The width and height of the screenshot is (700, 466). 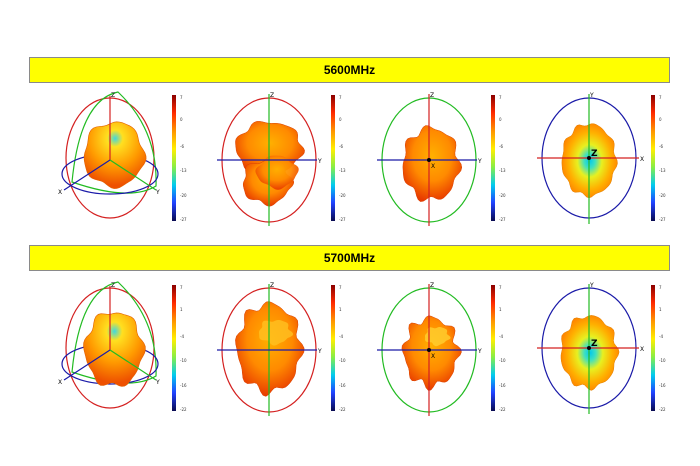 I want to click on radiation-pattern-side-lobe, so click(x=277, y=172).